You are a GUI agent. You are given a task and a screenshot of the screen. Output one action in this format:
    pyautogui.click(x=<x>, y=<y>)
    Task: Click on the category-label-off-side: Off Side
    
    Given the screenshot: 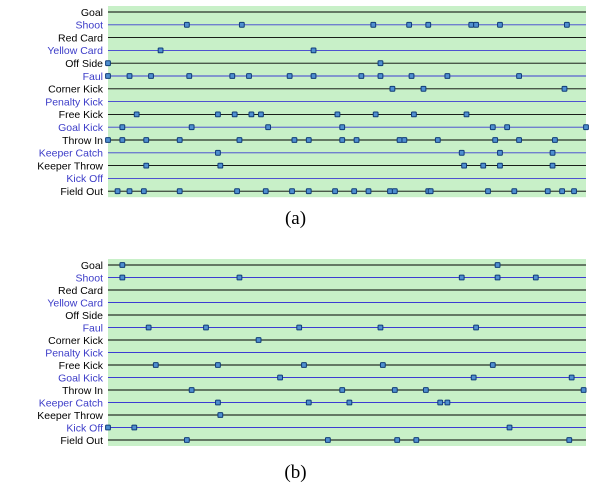 What is the action you would take?
    pyautogui.click(x=84, y=316)
    